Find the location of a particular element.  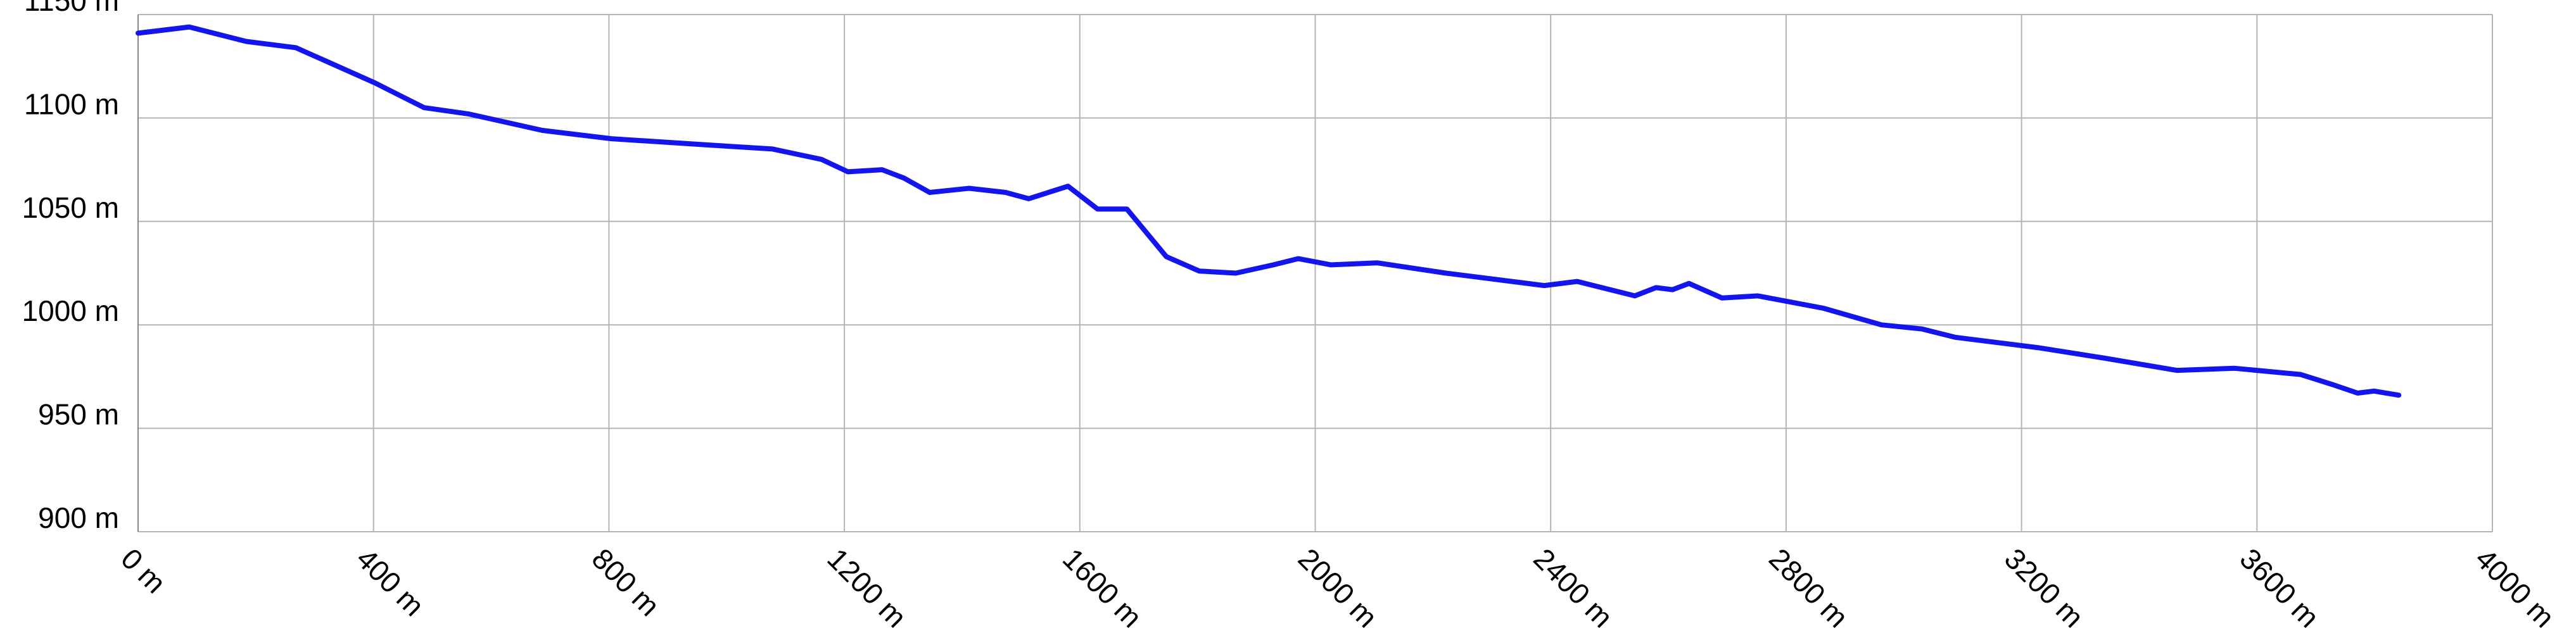

x-tick-label: 3200 m is located at coordinates (2044, 587).